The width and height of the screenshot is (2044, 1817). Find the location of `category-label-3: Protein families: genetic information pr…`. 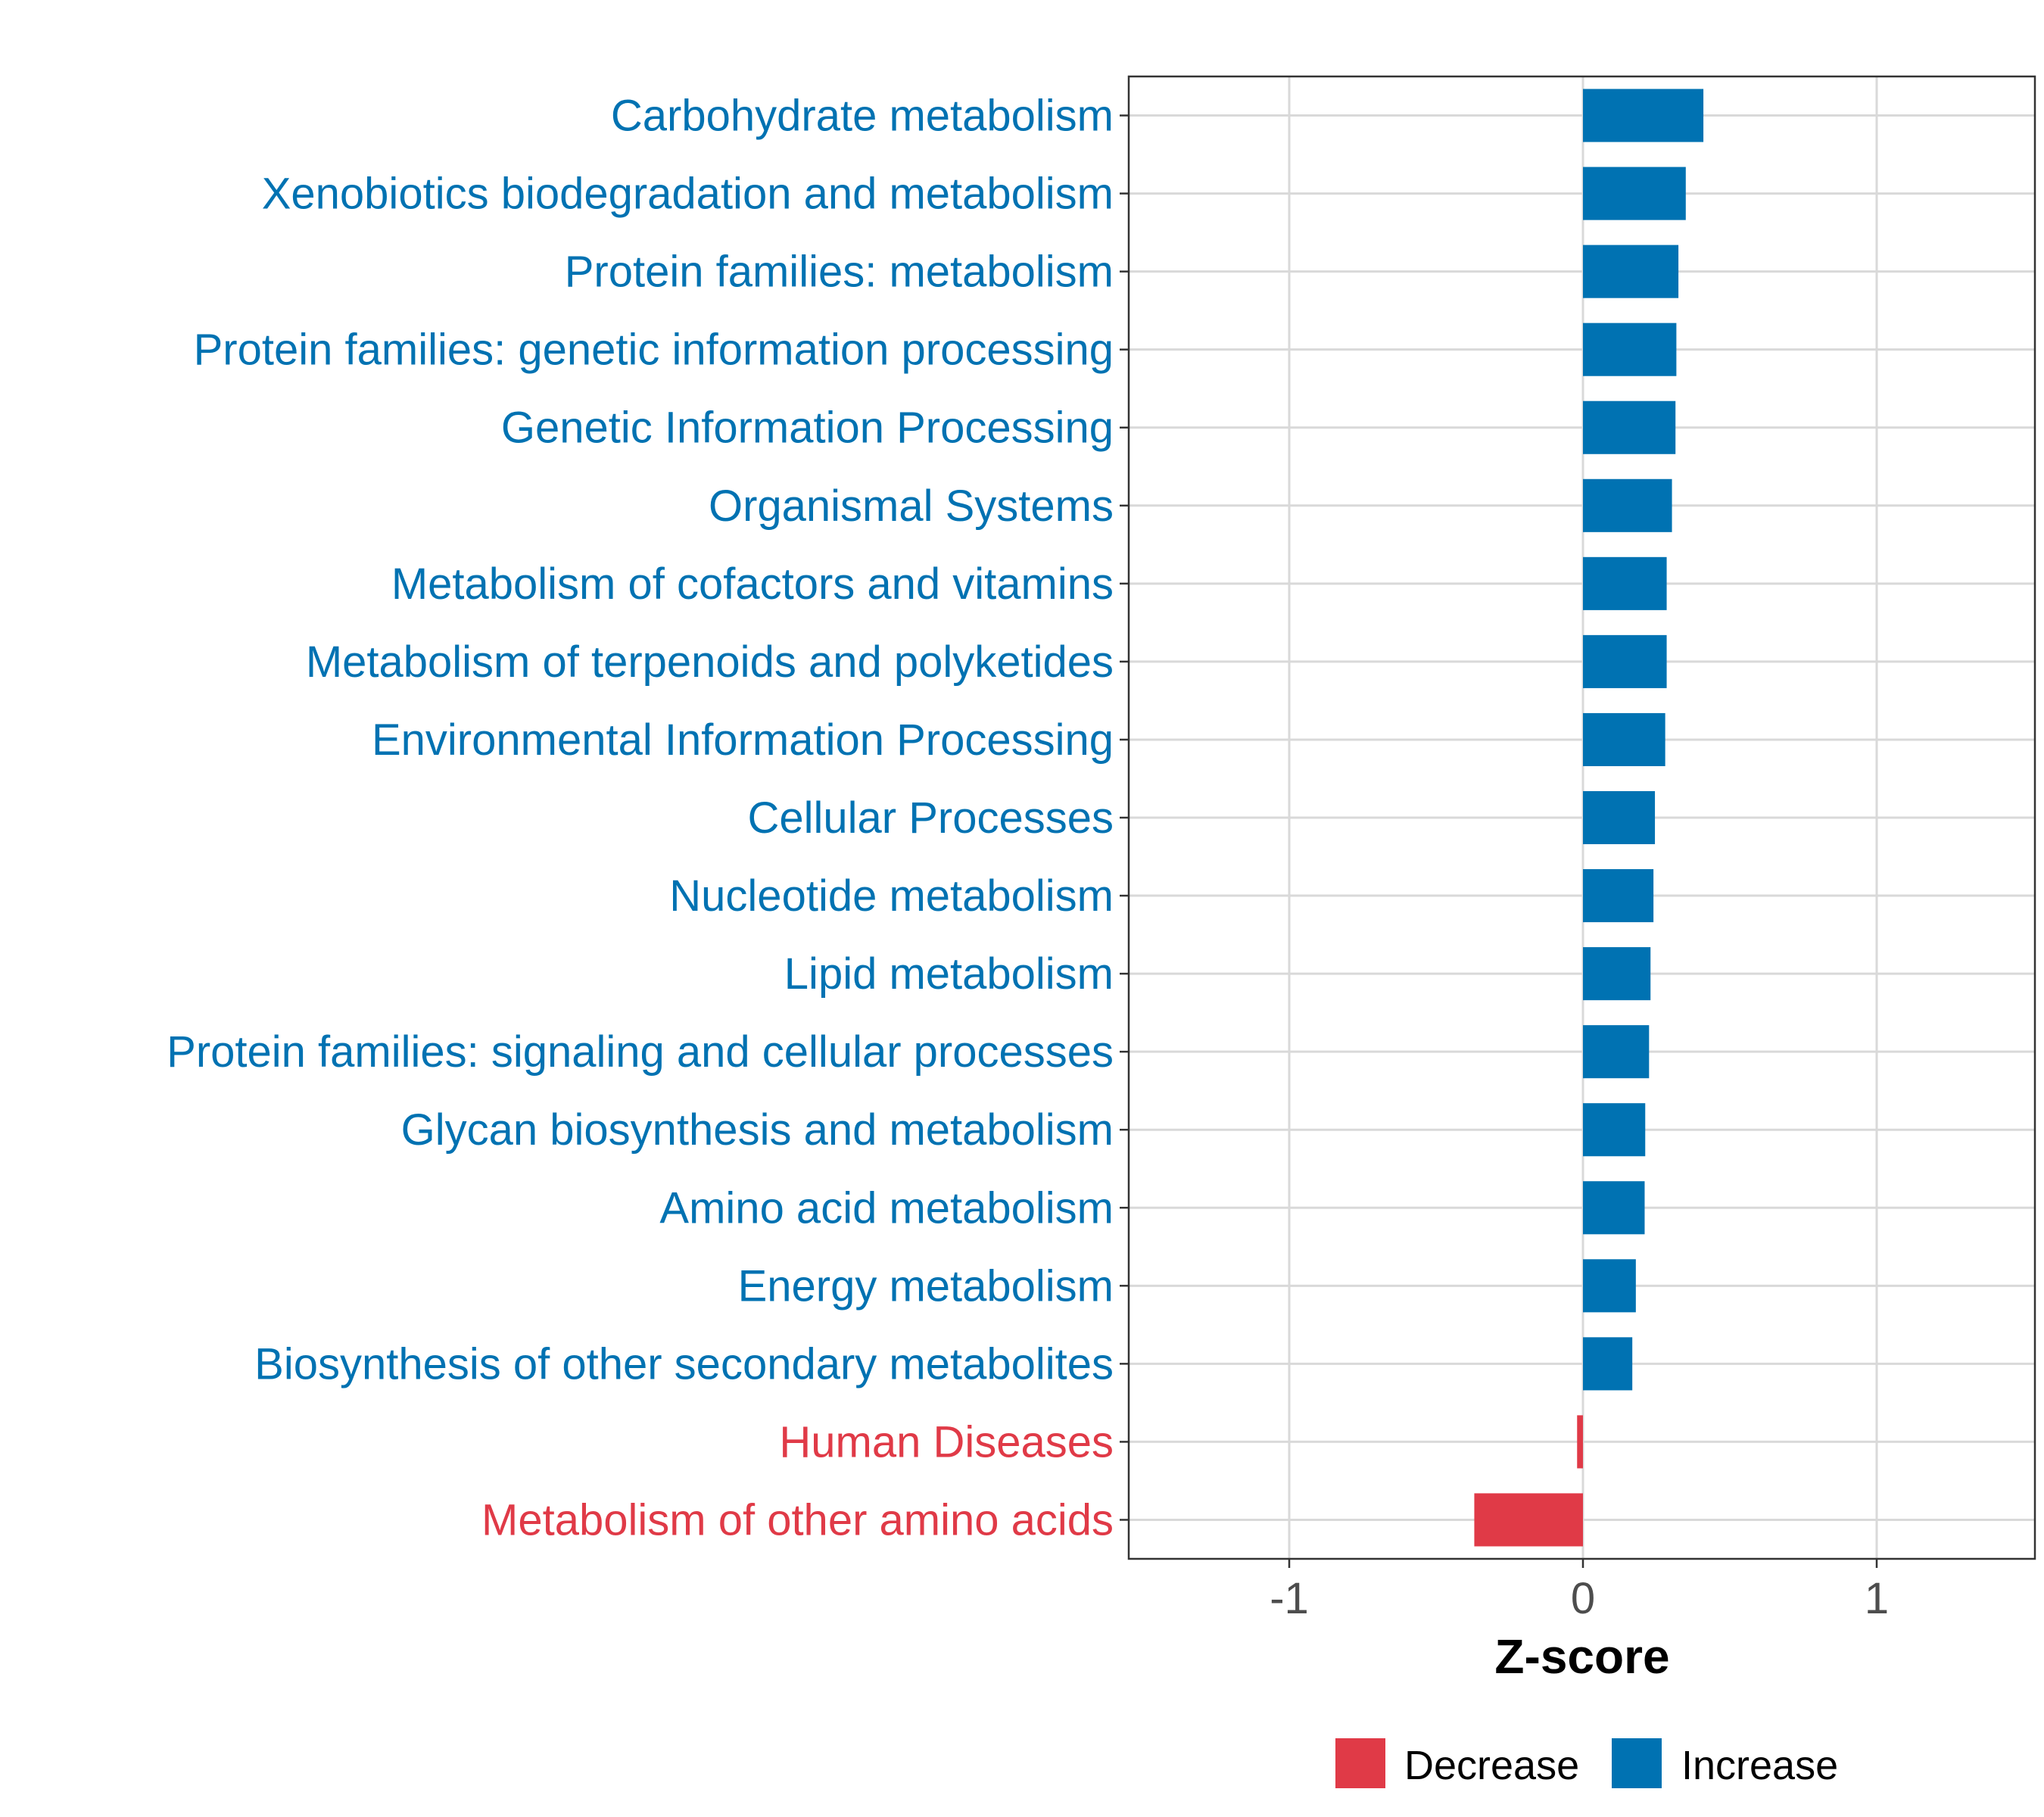

category-label-3: Protein families: genetic information pr… is located at coordinates (654, 350).